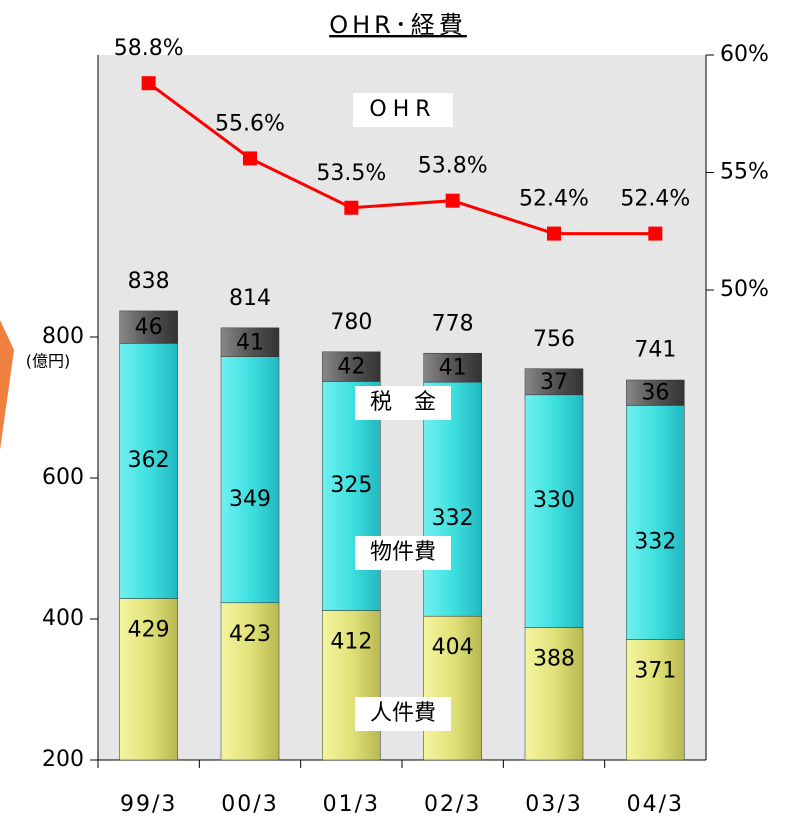 The width and height of the screenshot is (791, 818). What do you see at coordinates (7, 385) in the screenshot?
I see `decoration` at bounding box center [7, 385].